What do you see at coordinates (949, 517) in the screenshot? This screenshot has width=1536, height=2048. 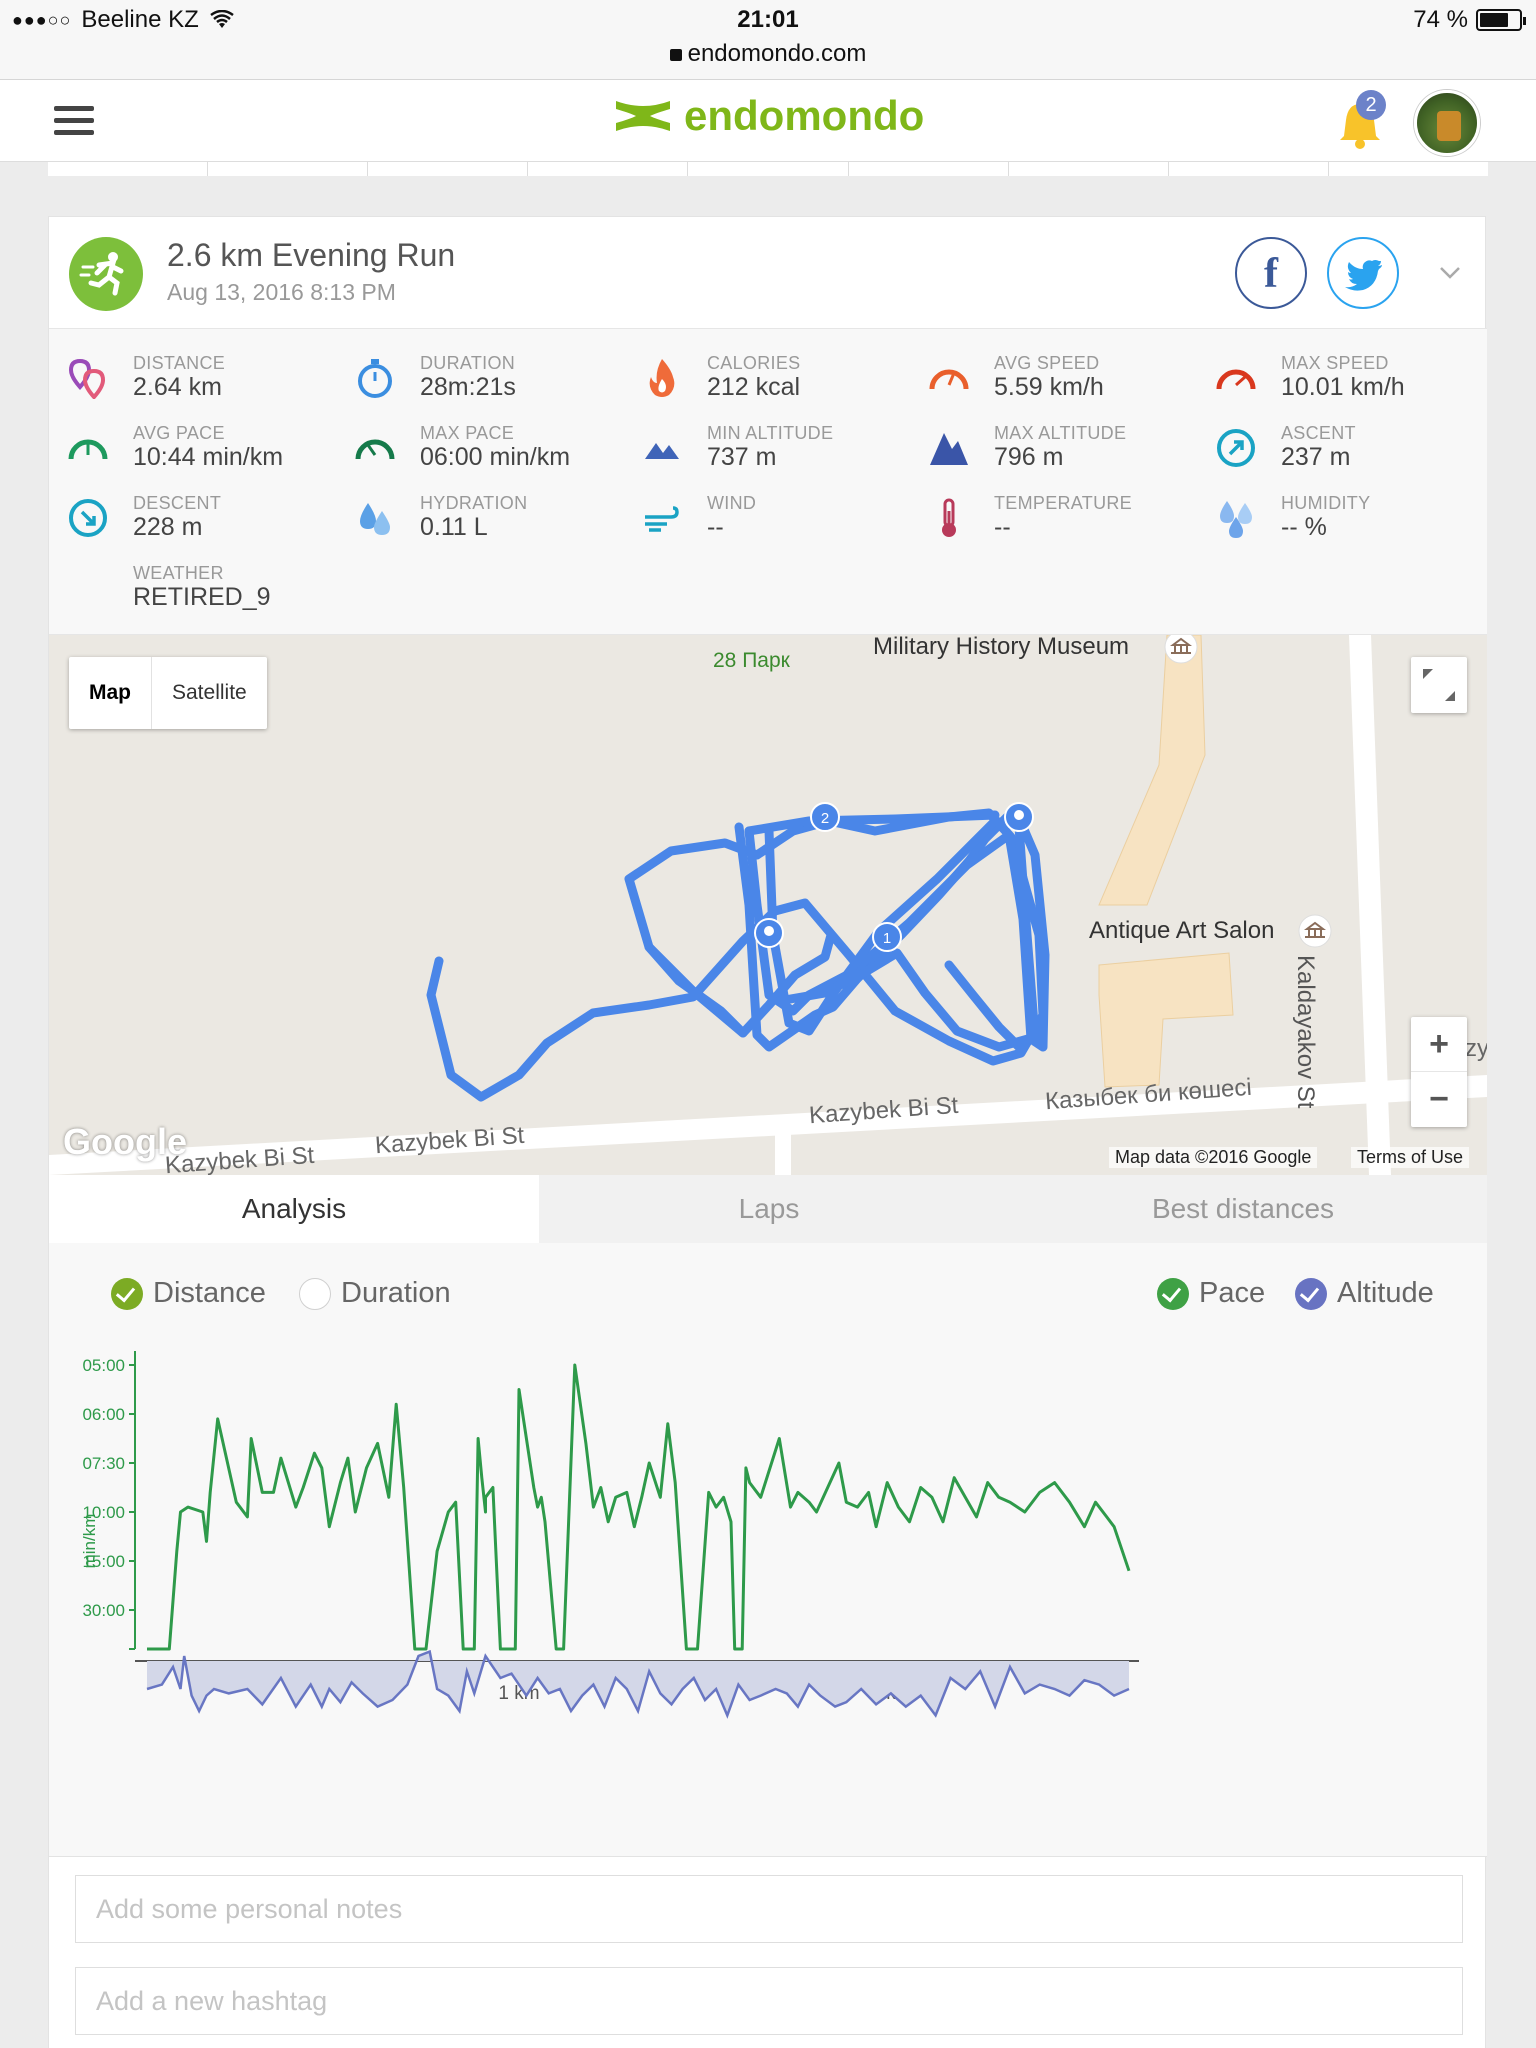 I see `thermometer-icon` at bounding box center [949, 517].